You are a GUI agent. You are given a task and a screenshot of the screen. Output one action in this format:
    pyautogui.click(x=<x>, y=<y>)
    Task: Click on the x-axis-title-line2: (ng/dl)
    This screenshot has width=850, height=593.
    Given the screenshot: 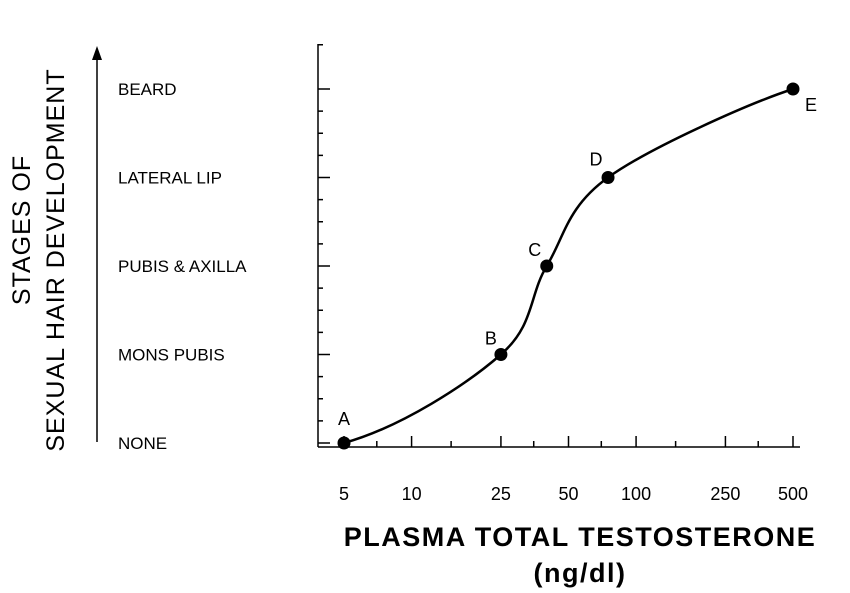 What is the action you would take?
    pyautogui.click(x=580, y=573)
    